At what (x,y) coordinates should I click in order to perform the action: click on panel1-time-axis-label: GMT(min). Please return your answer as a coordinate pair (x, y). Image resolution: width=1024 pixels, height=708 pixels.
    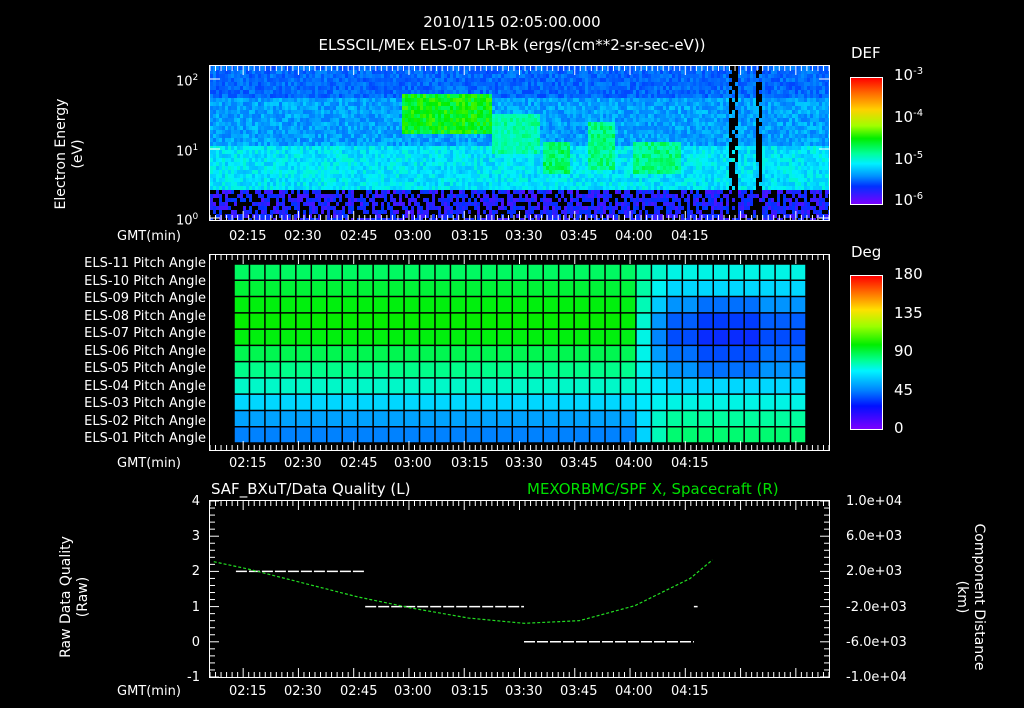
    Looking at the image, I should click on (149, 236).